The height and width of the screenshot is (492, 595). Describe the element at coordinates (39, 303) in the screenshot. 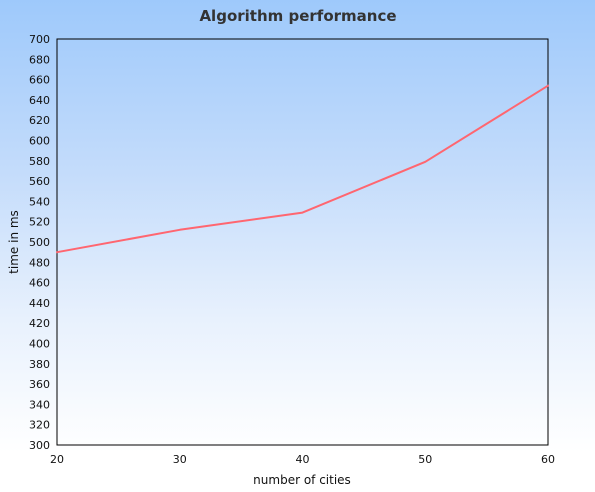

I see `y-tick-label: 440` at that location.